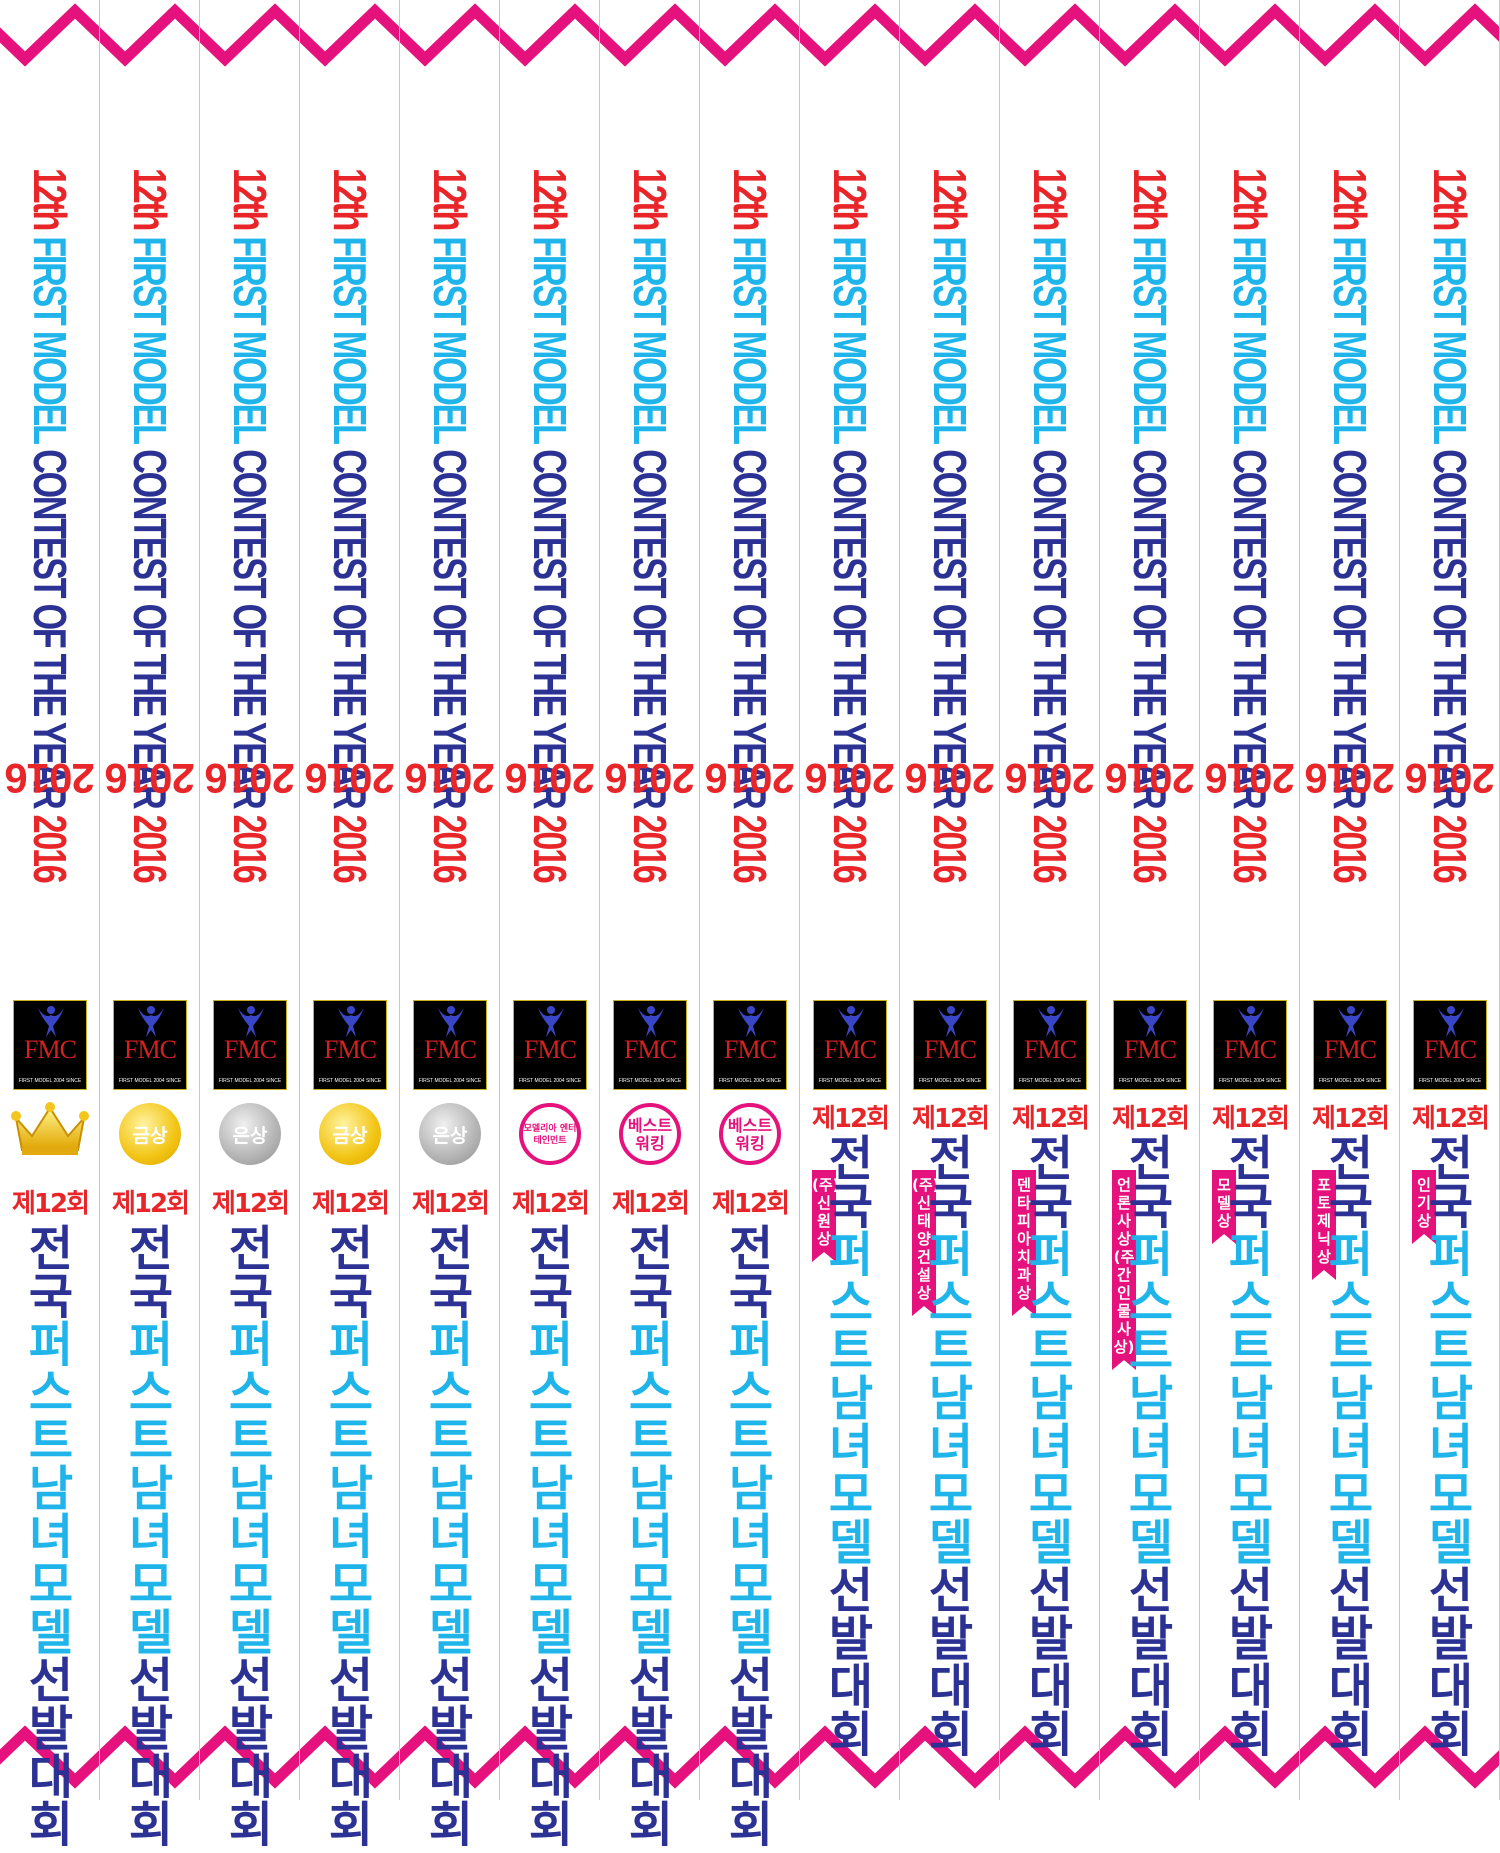 The height and width of the screenshot is (1853, 1500). I want to click on award-ribbon: (주) 신원 상, so click(824, 1216).